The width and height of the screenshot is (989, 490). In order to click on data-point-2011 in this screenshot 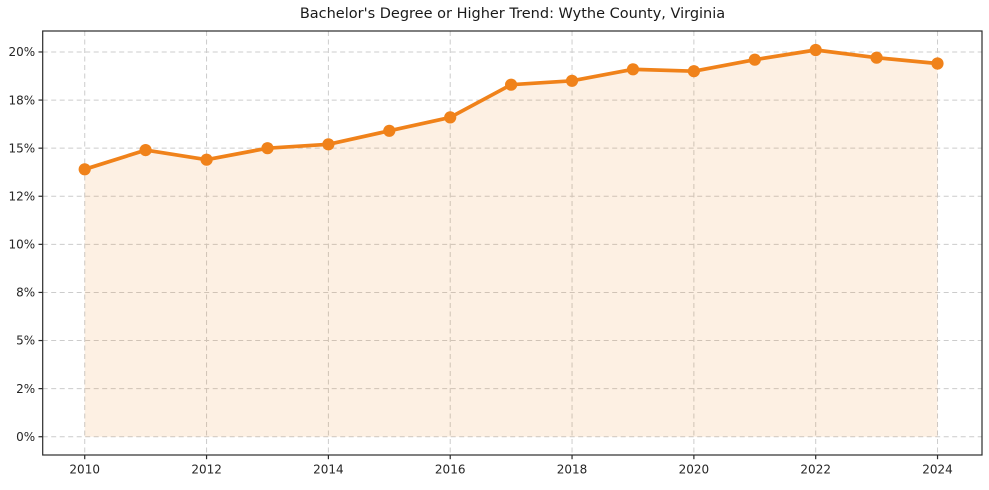, I will do `click(145, 150)`.